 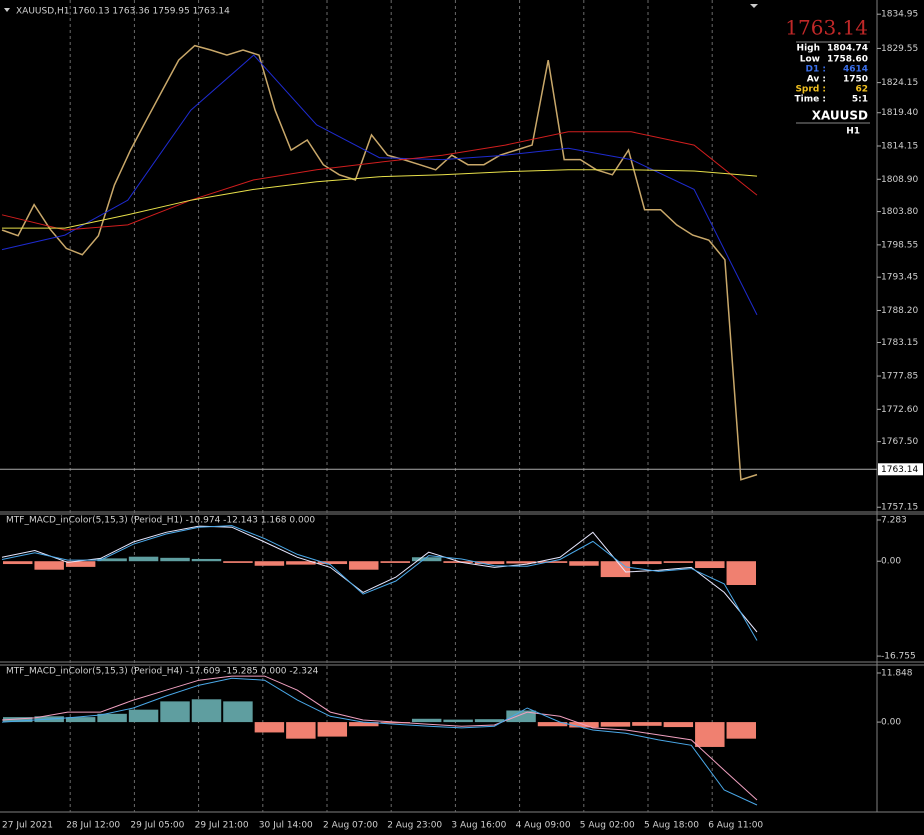 What do you see at coordinates (810, 90) in the screenshot?
I see `sprd-label: Sprd :` at bounding box center [810, 90].